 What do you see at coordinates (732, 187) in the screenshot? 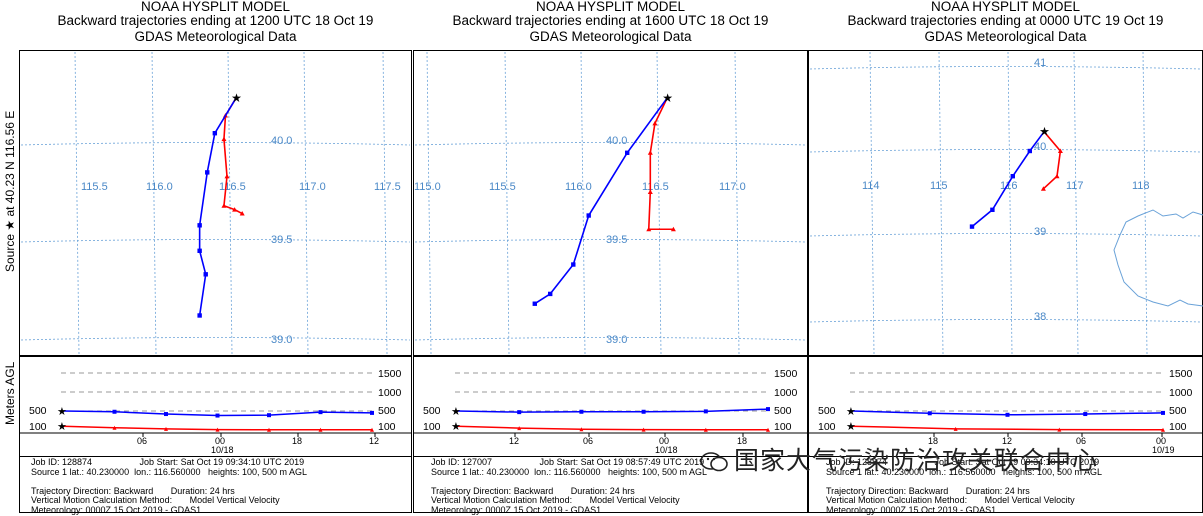
I see `longitude-label: 117.0` at bounding box center [732, 187].